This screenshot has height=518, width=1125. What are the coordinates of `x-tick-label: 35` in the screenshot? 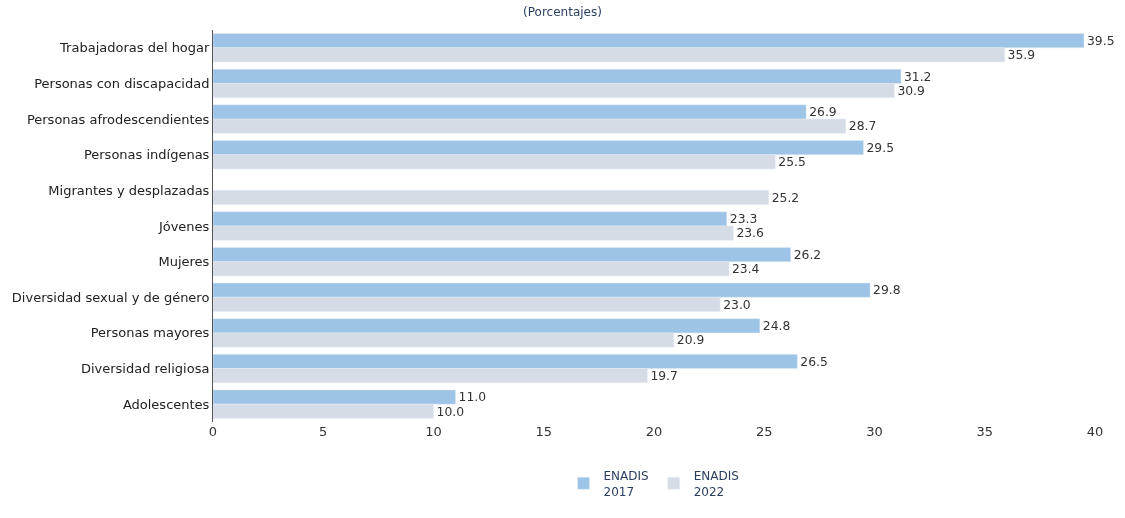 It's located at (985, 431).